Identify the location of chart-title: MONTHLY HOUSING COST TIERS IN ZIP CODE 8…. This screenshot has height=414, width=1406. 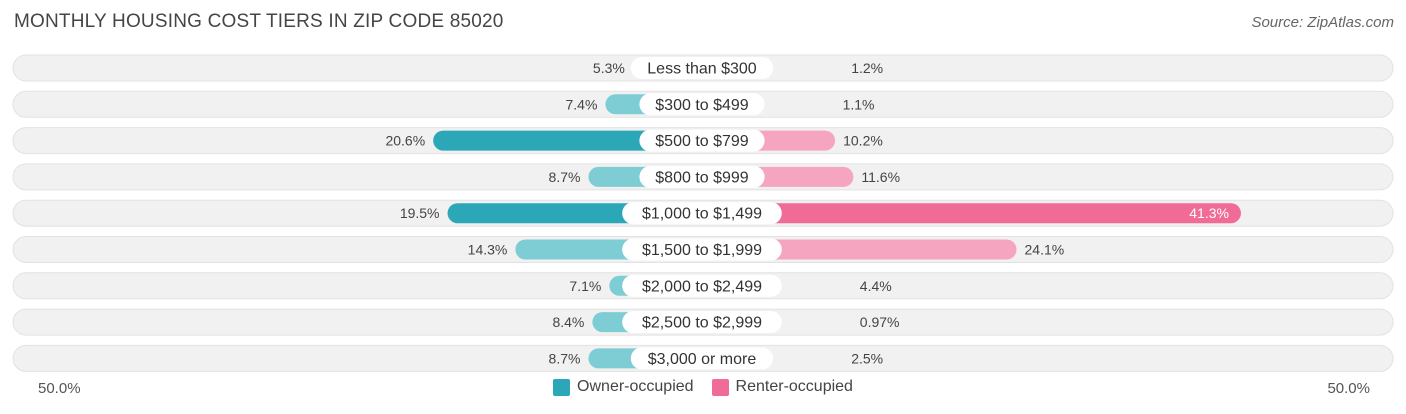
(259, 21).